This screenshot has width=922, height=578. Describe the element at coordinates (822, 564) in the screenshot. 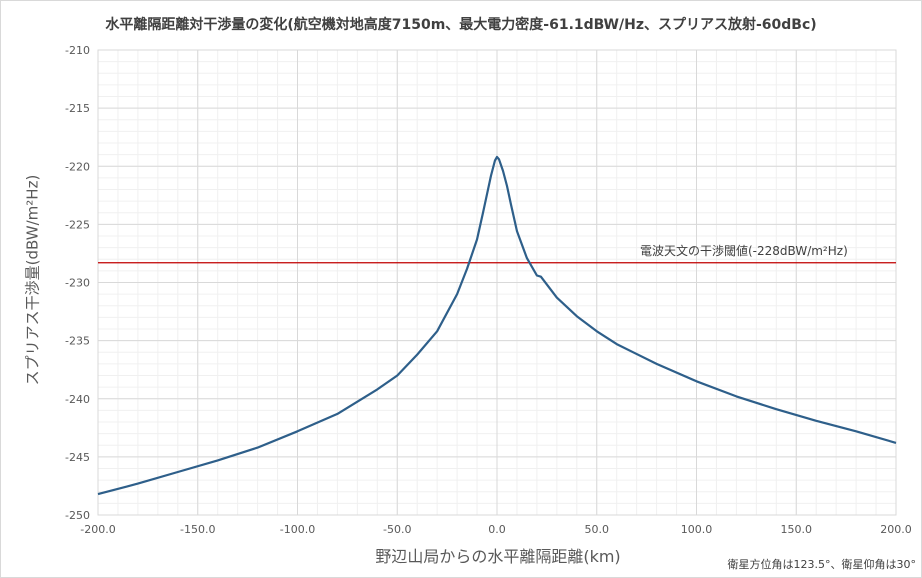

I see `satellite-angle-note: 衛星方位角は123.5°、衛星仰角は30°` at that location.